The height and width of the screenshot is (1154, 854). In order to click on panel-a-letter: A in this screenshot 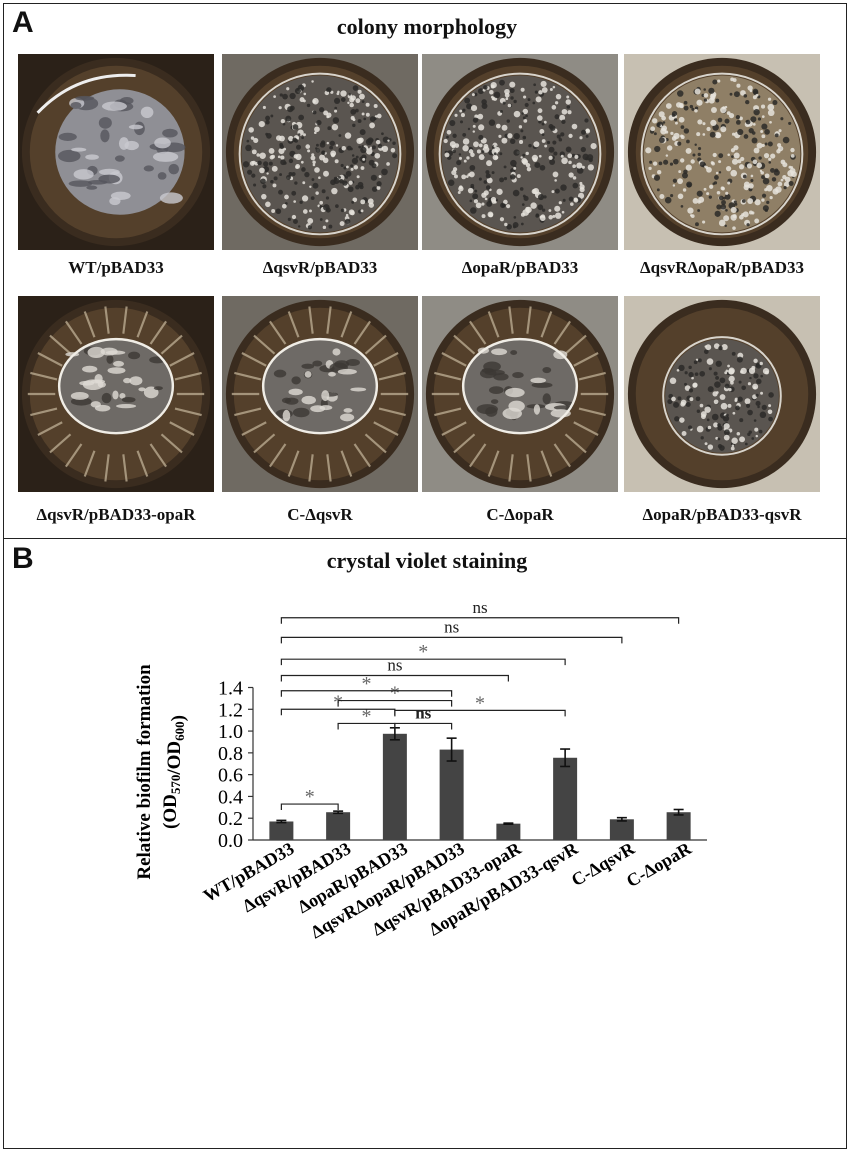, I will do `click(23, 22)`.